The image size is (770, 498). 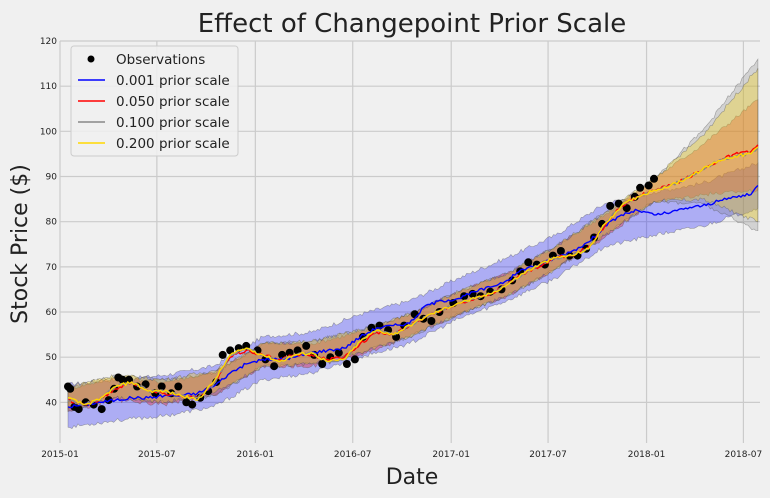 I want to click on legend-marker, so click(x=91, y=59).